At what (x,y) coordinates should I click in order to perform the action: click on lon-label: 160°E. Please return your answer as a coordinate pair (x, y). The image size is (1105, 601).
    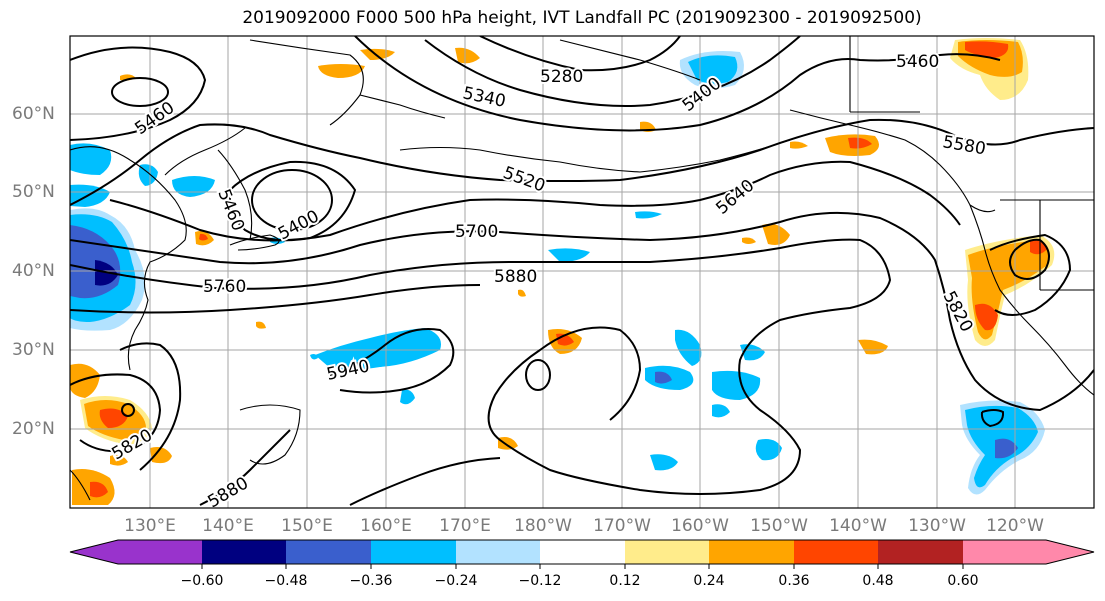
    Looking at the image, I should click on (386, 526).